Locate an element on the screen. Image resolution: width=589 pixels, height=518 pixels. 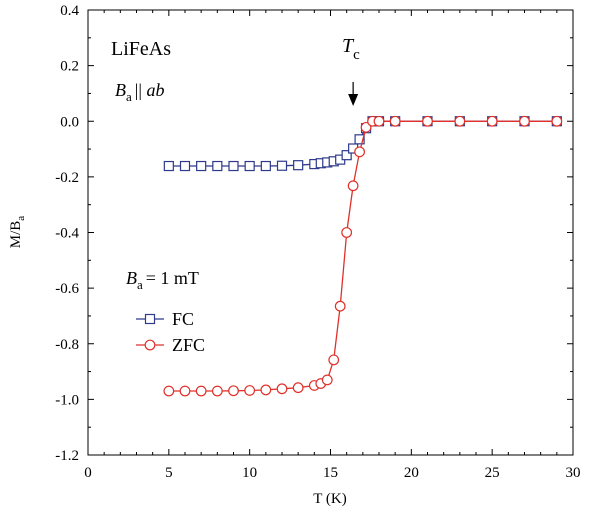
legend-marker-fc is located at coordinates (150, 319).